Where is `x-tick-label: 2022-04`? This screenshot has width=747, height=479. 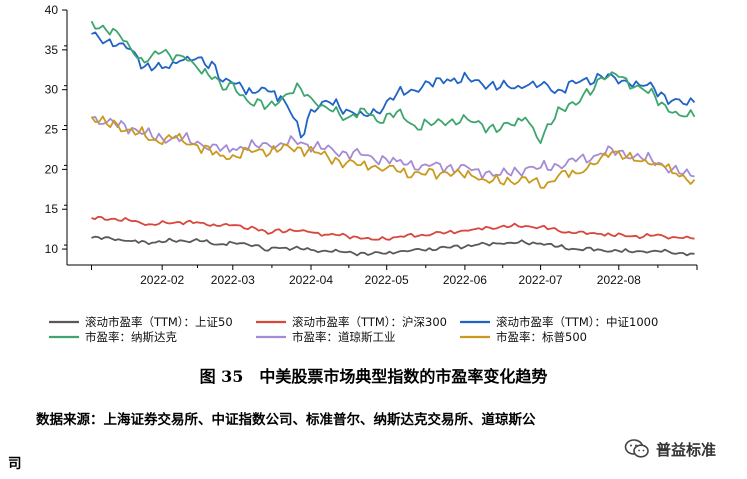
x-tick-label: 2022-04 is located at coordinates (311, 280).